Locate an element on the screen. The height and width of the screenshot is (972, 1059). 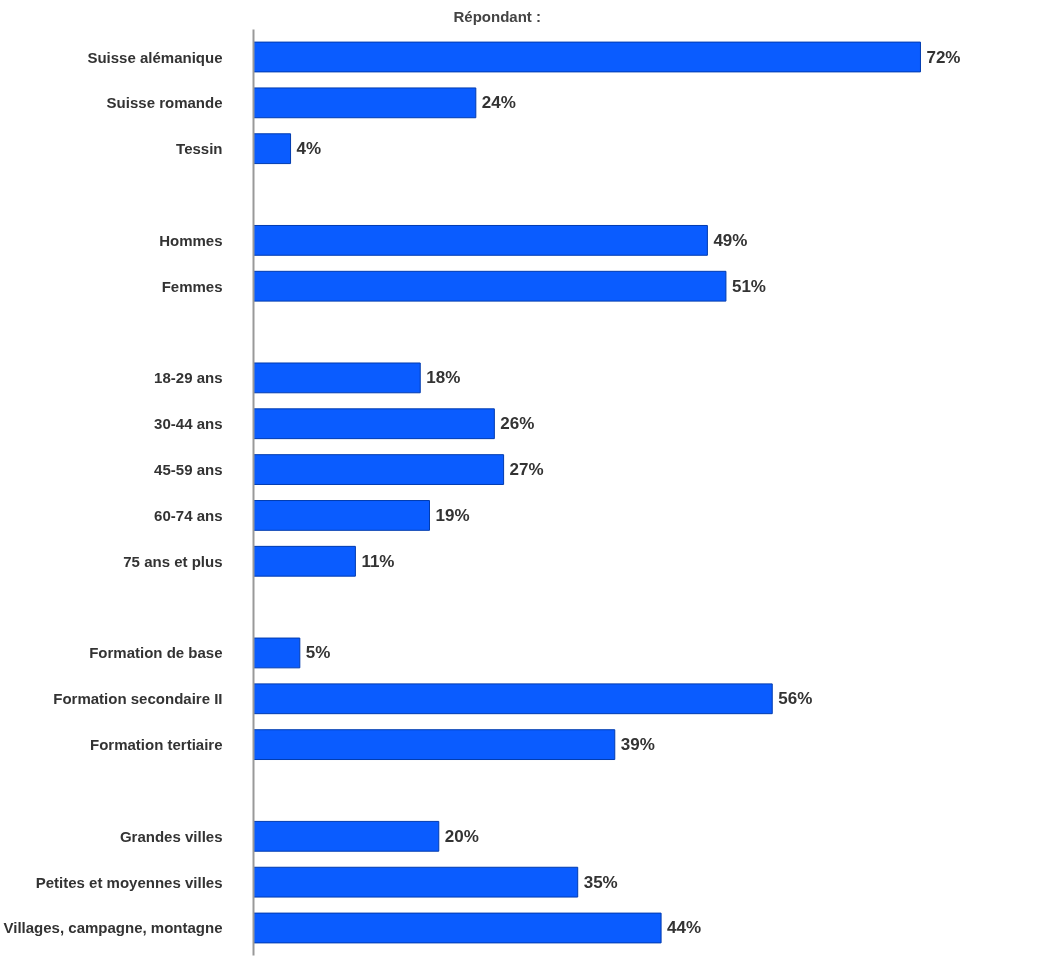
y-tick-label: 30-44 ans is located at coordinates (188, 424).